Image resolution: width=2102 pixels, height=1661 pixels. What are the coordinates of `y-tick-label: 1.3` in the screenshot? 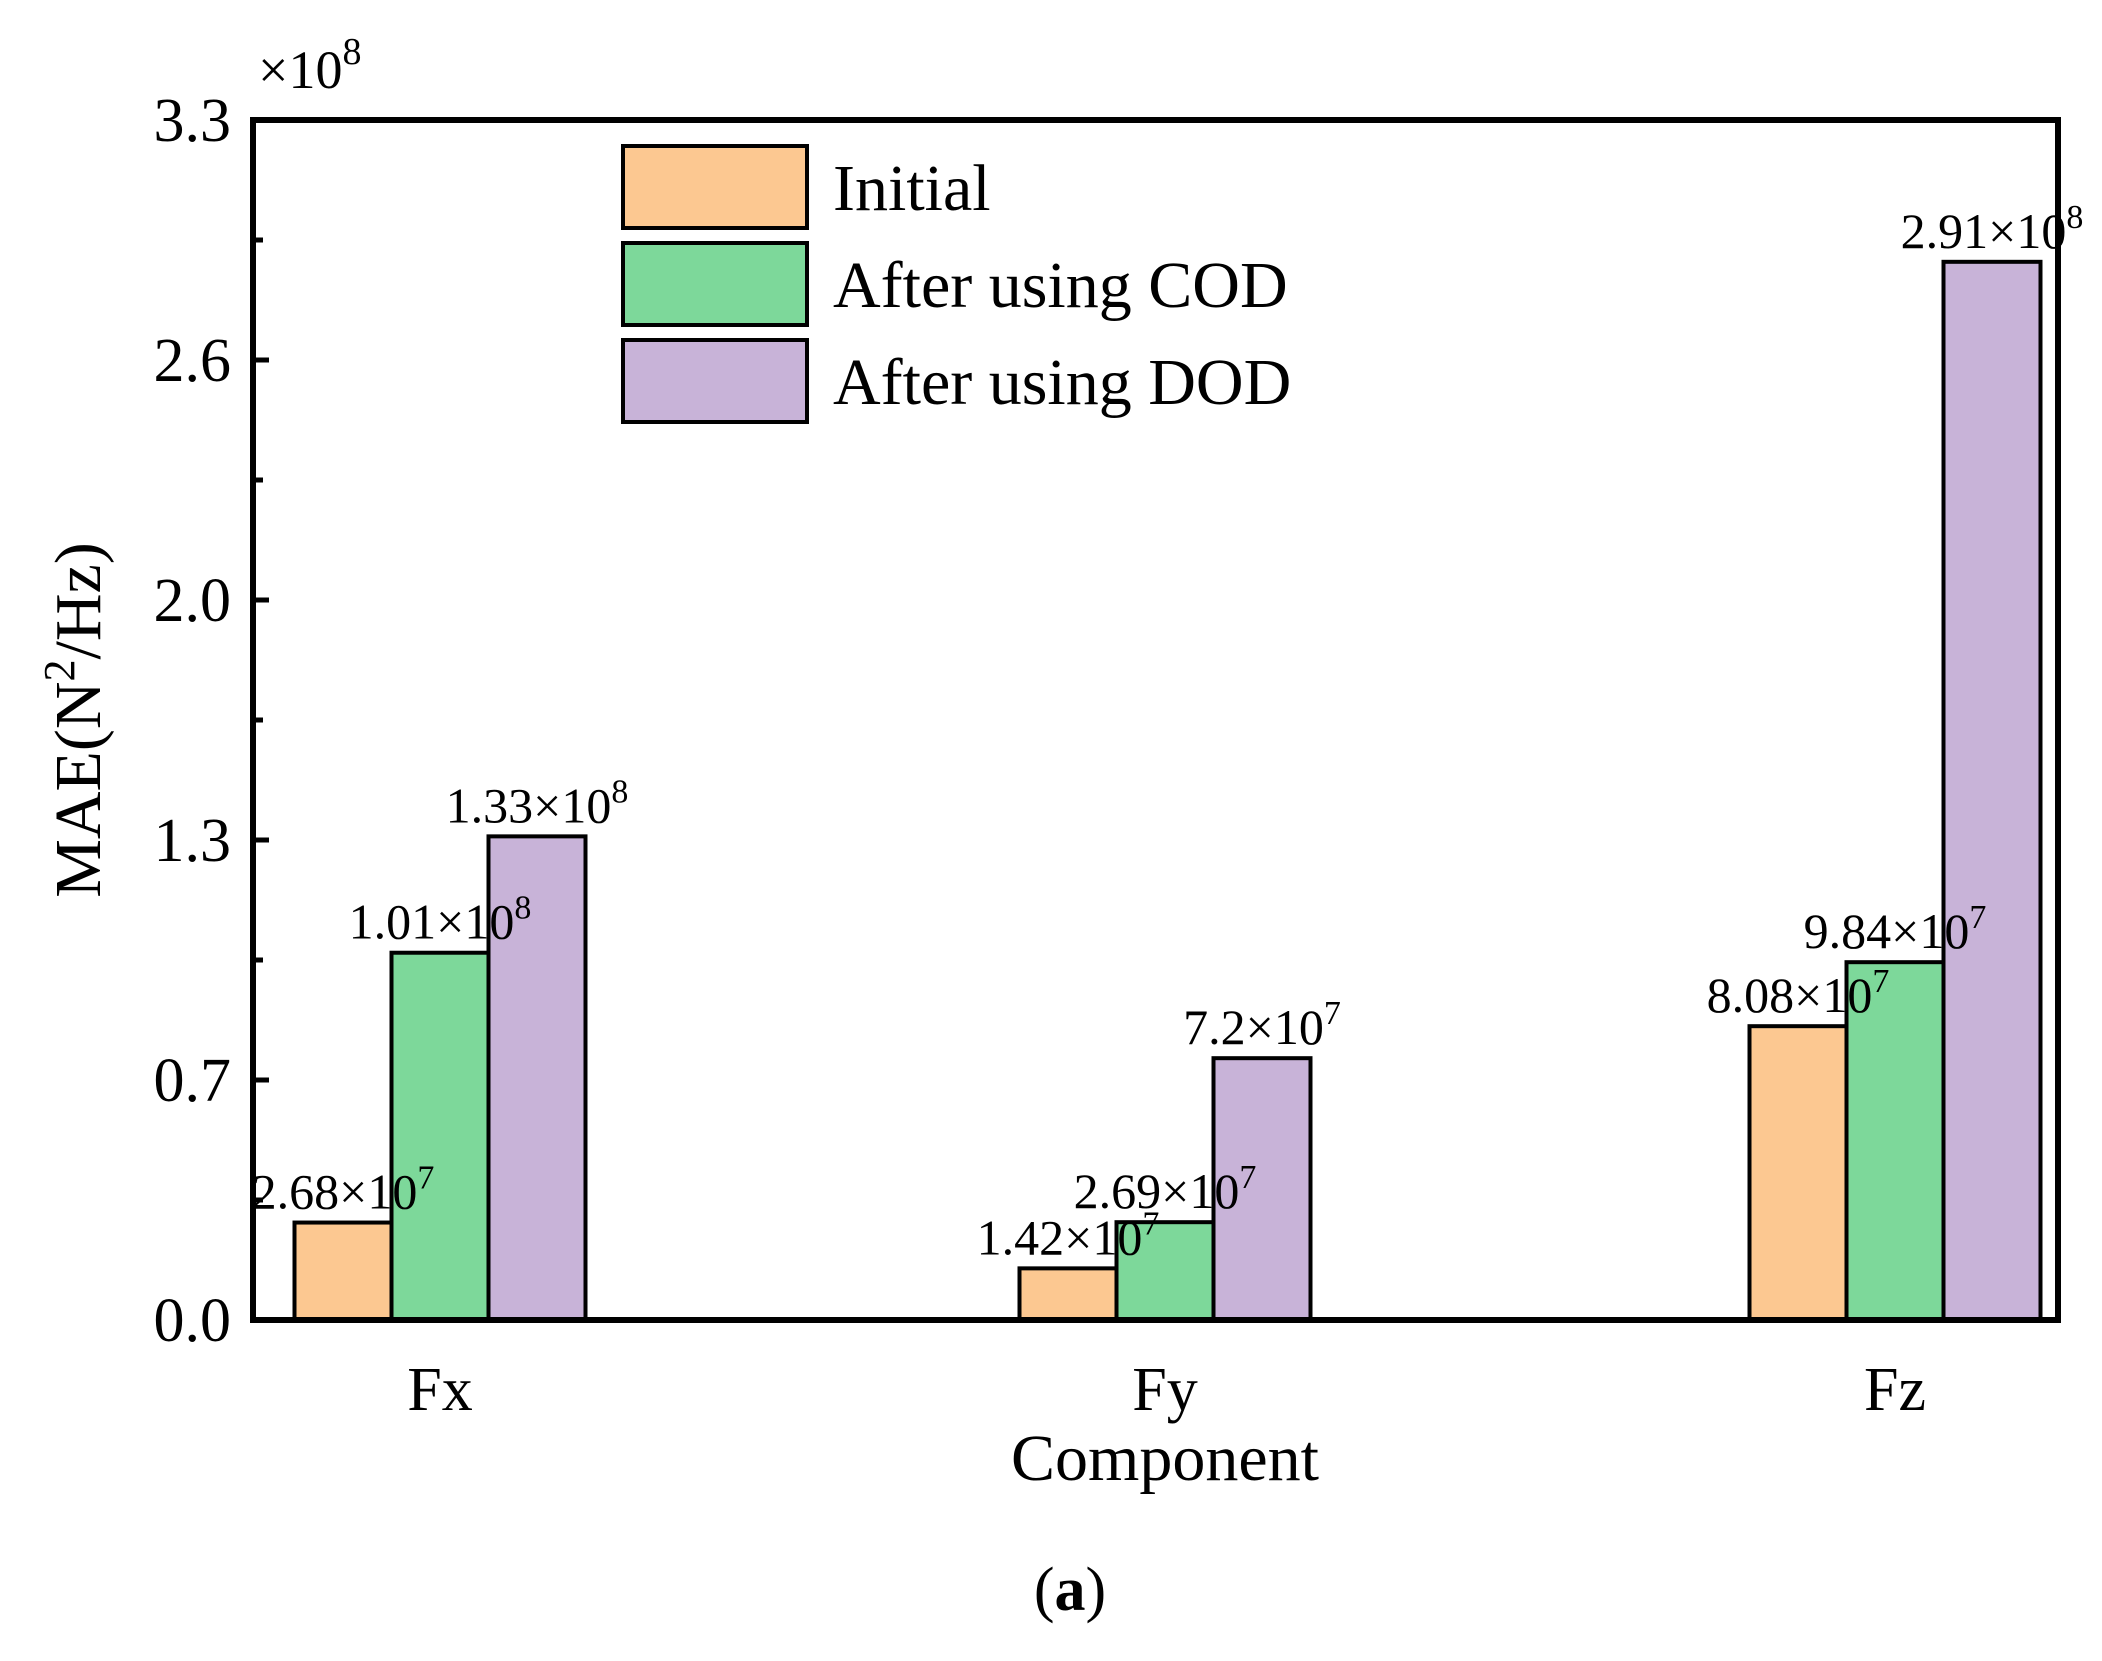 It's located at (193, 841).